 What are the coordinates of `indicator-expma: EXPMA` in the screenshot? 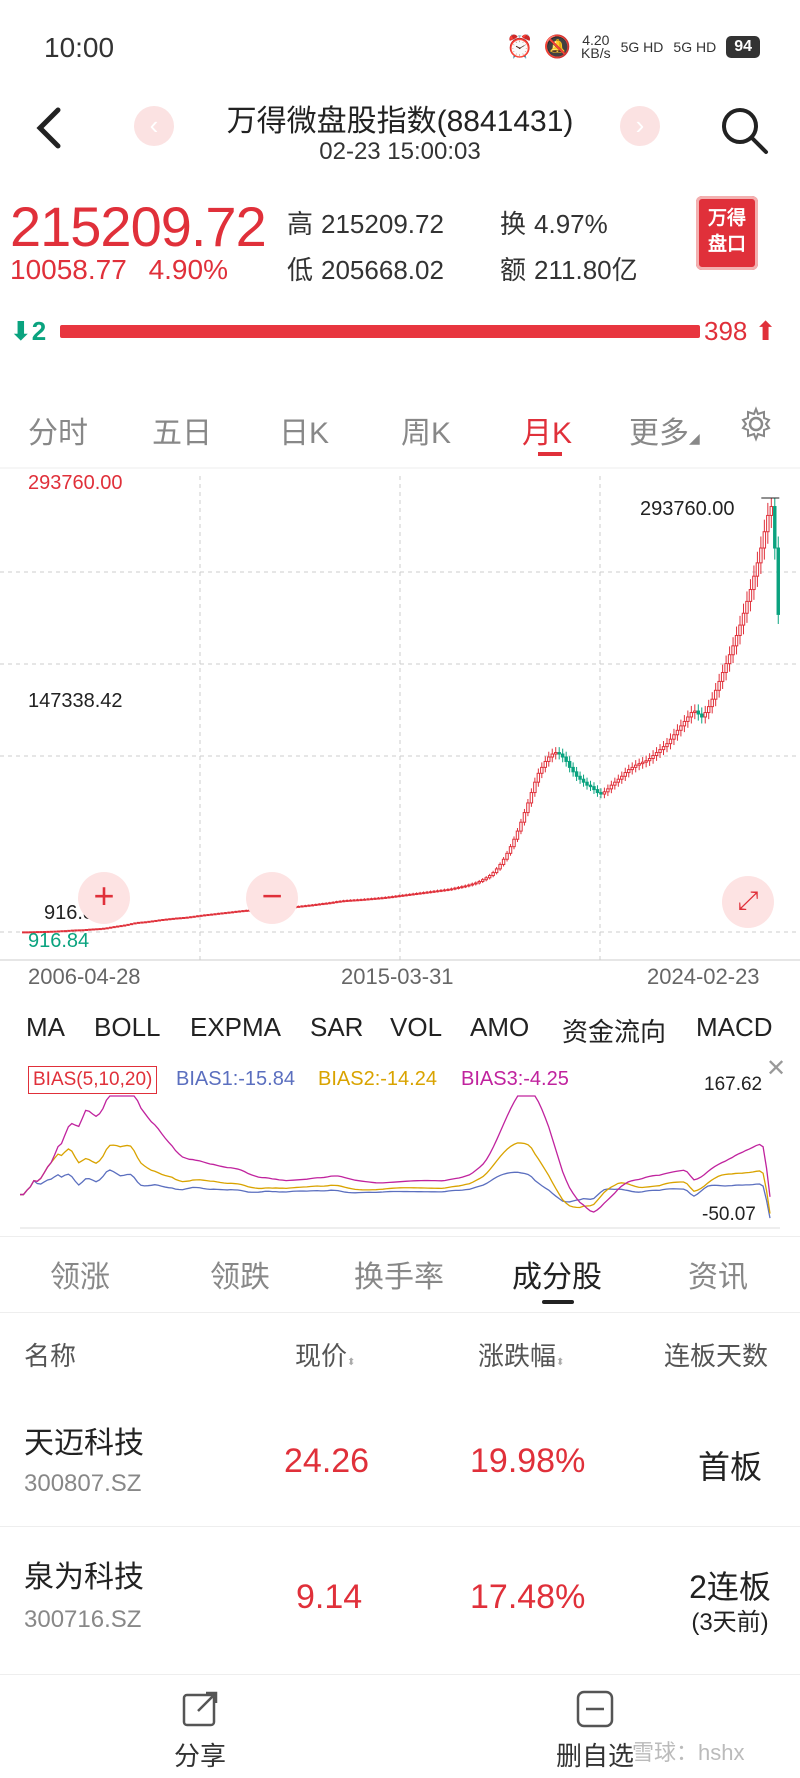 It's located at (236, 1027).